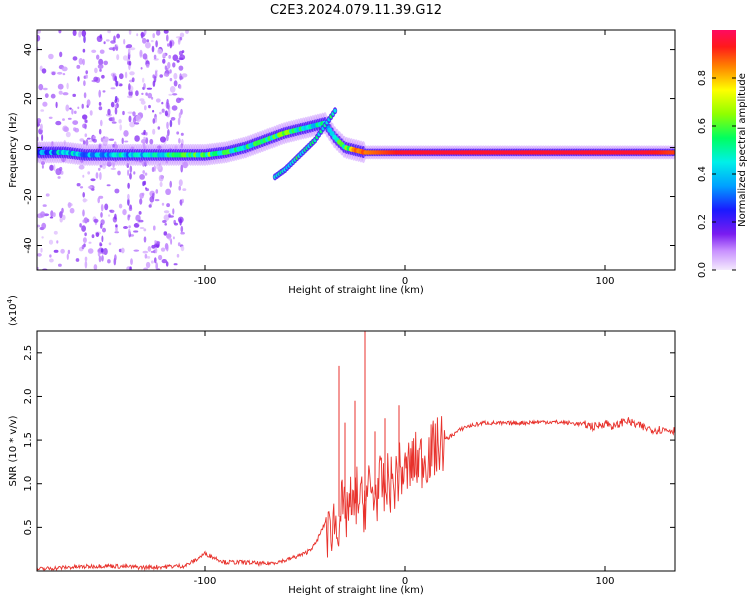  What do you see at coordinates (742, 150) in the screenshot?
I see `colorbar-label: Normalized spectral amplitude` at bounding box center [742, 150].